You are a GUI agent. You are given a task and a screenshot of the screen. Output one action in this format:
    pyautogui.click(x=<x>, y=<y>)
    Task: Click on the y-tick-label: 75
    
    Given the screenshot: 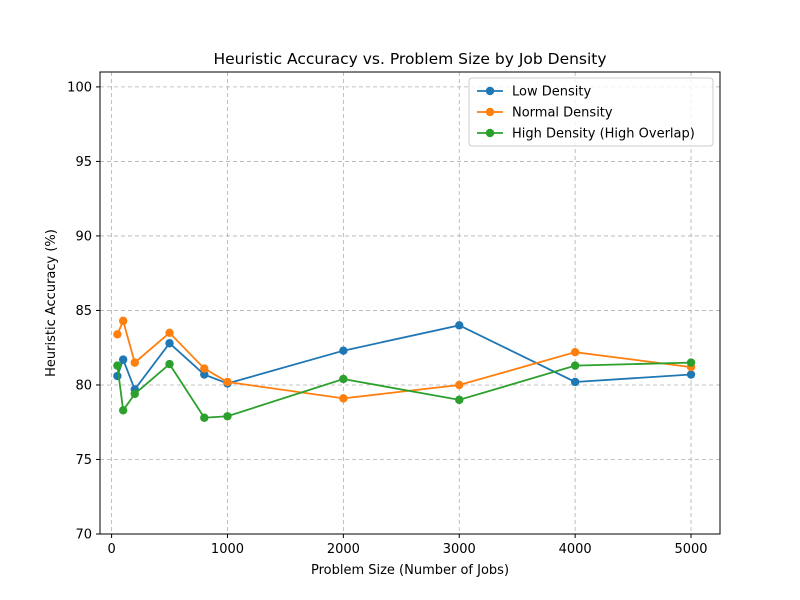 What is the action you would take?
    pyautogui.click(x=83, y=460)
    